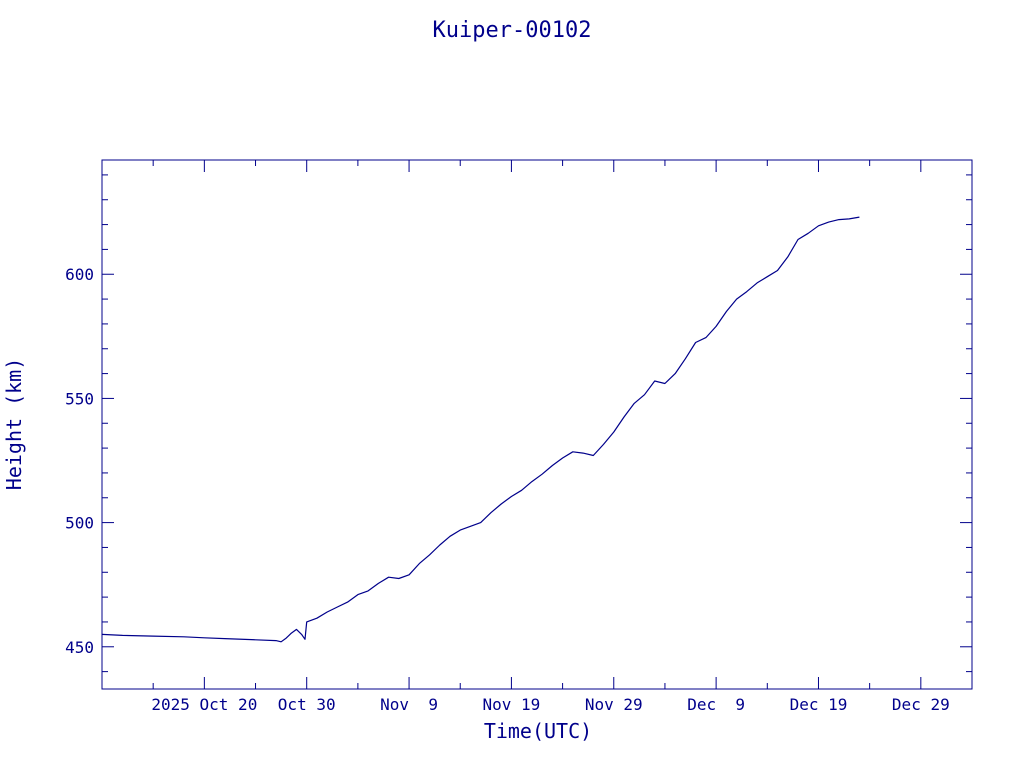  Describe the element at coordinates (512, 30) in the screenshot. I see `chart-title: Kuiper-00102` at that location.